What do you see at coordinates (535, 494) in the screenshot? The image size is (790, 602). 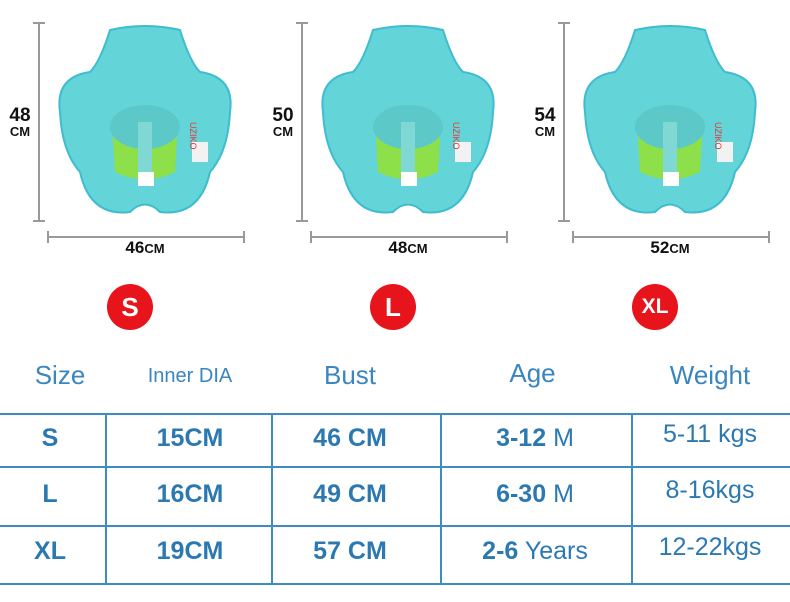 I see `cell-age: 6-30 M` at bounding box center [535, 494].